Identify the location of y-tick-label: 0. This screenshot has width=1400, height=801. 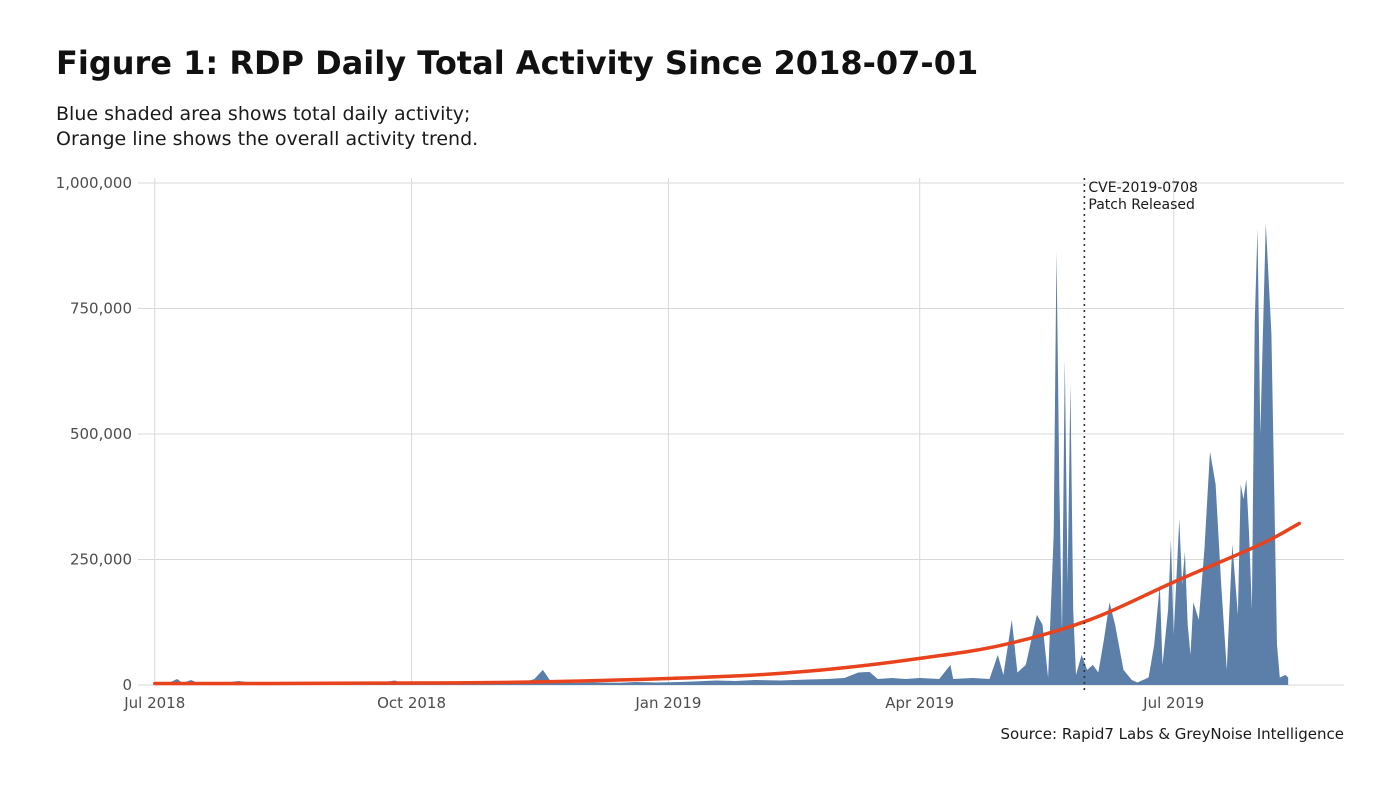
(127, 685).